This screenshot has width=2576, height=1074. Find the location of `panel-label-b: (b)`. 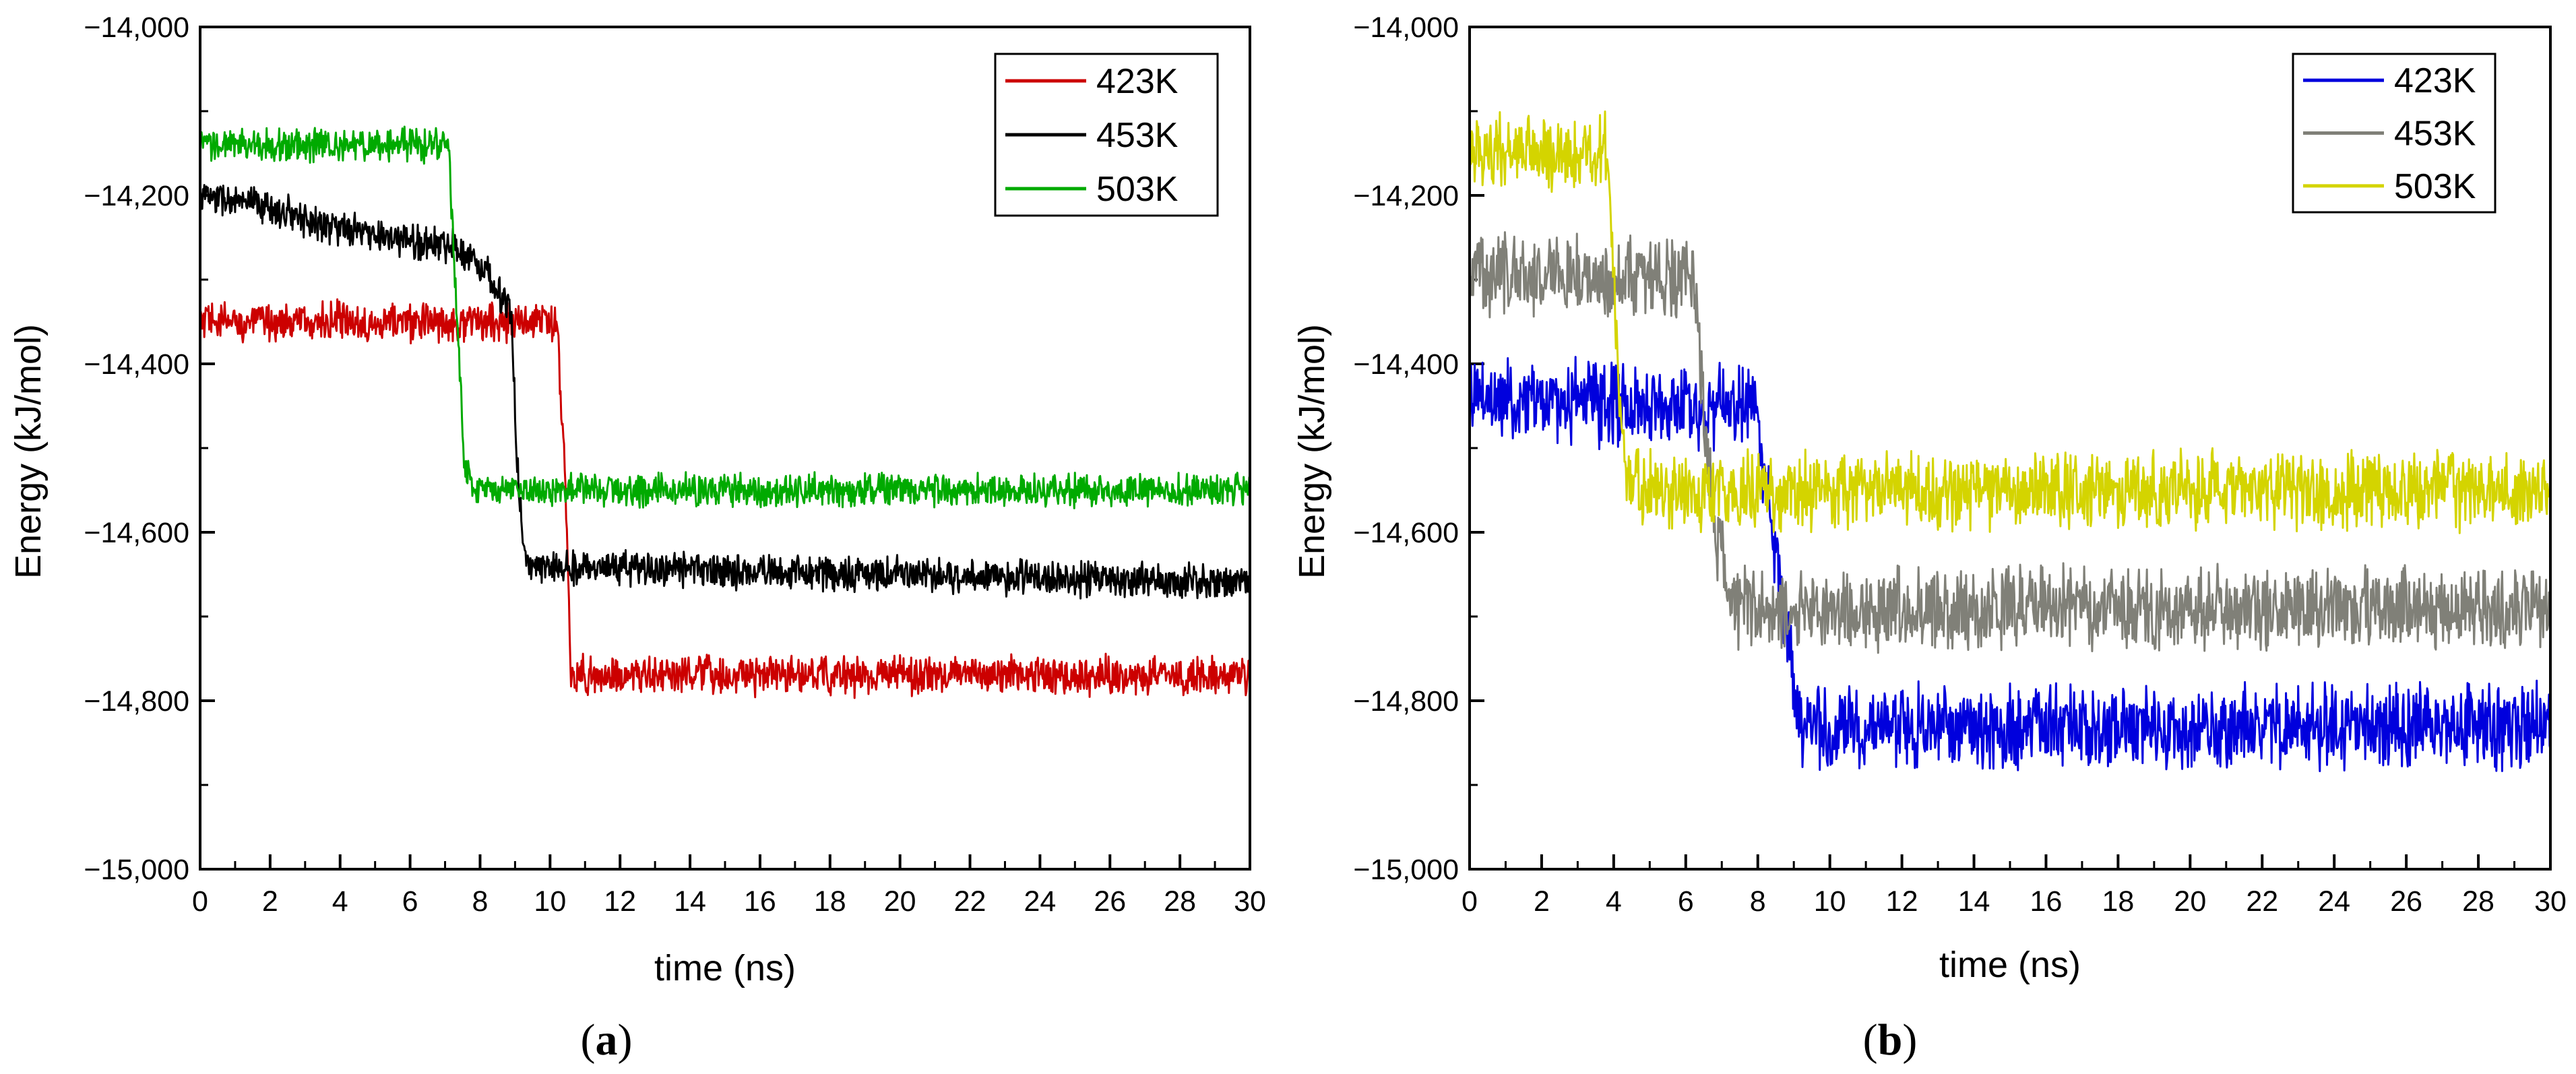

panel-label-b: (b) is located at coordinates (1890, 1040).